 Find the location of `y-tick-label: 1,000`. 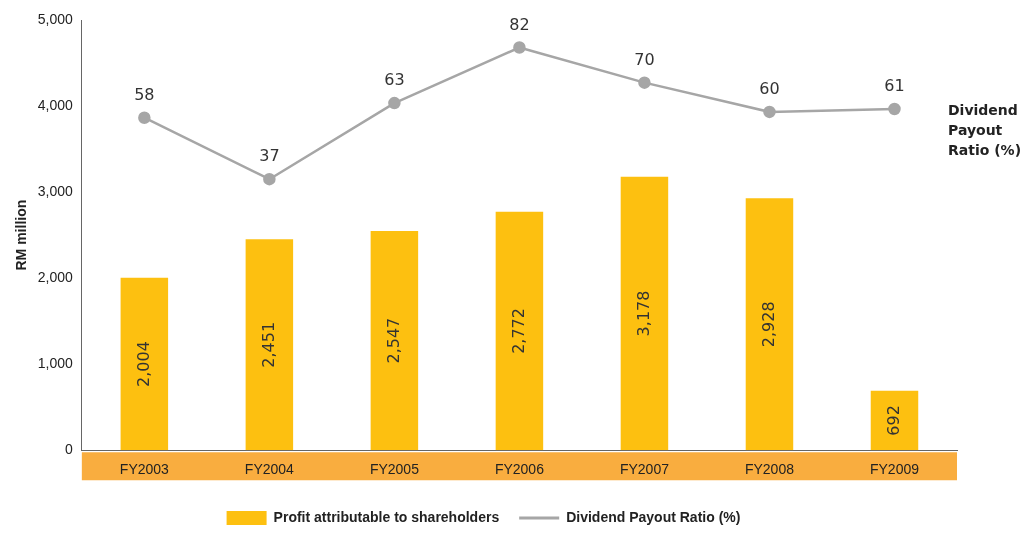

y-tick-label: 1,000 is located at coordinates (55, 363).